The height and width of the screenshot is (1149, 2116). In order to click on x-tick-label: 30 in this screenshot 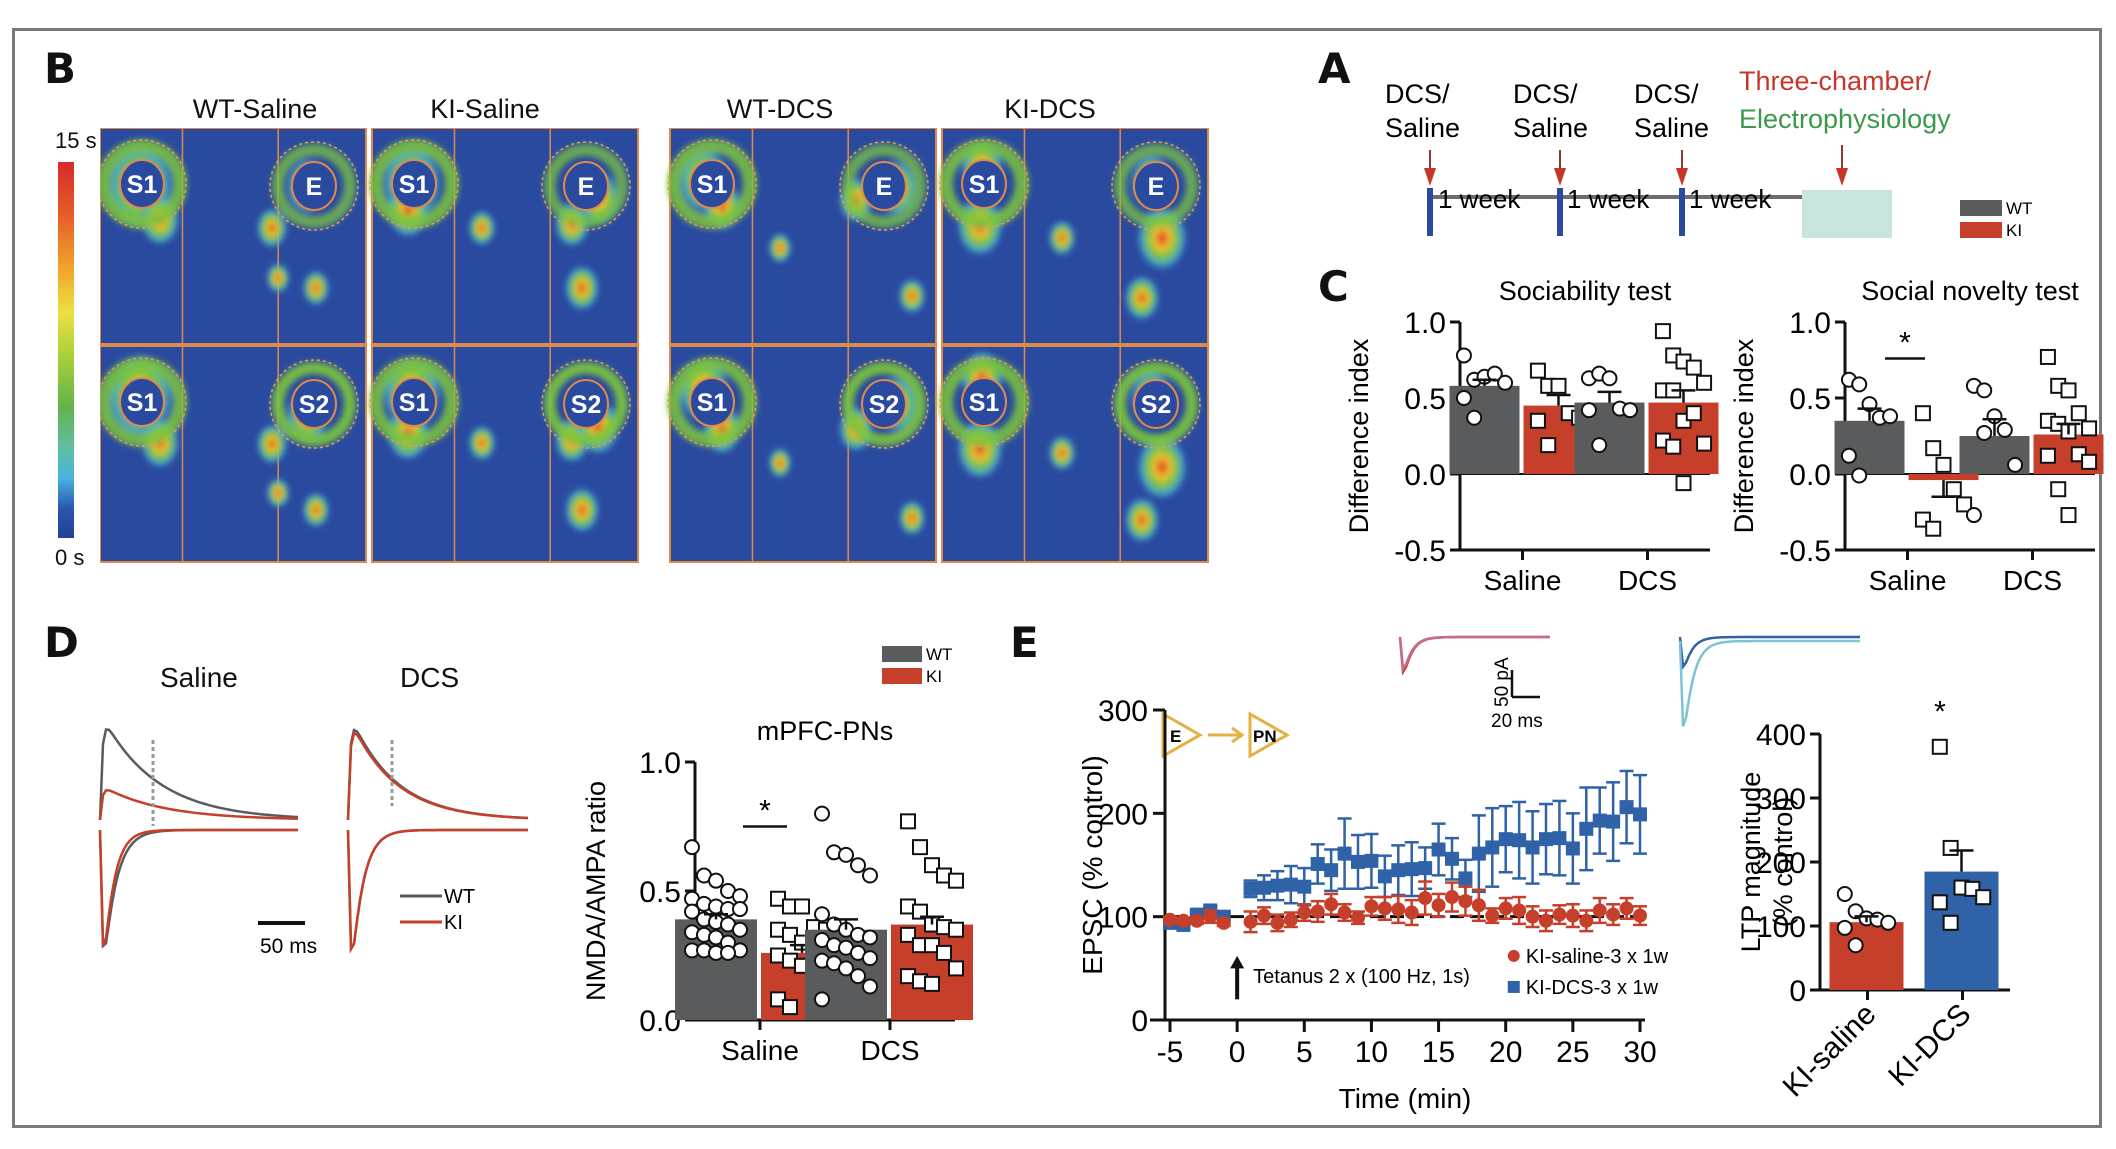, I will do `click(1639, 1052)`.